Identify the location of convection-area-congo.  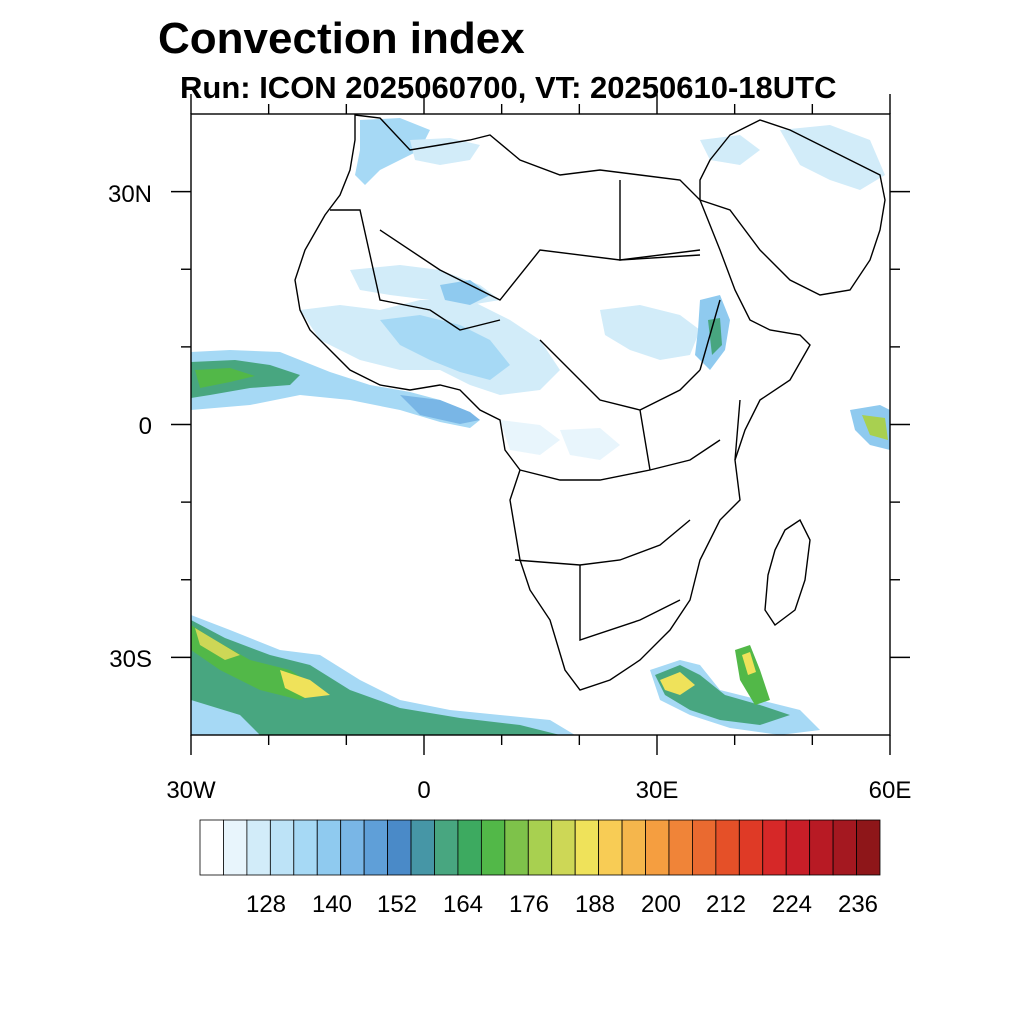
(530, 437).